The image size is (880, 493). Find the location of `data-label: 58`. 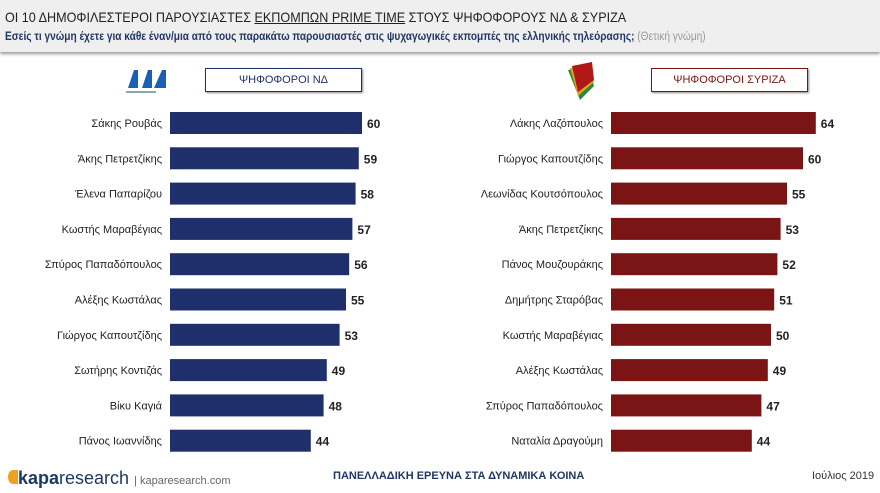

data-label: 58 is located at coordinates (368, 195).